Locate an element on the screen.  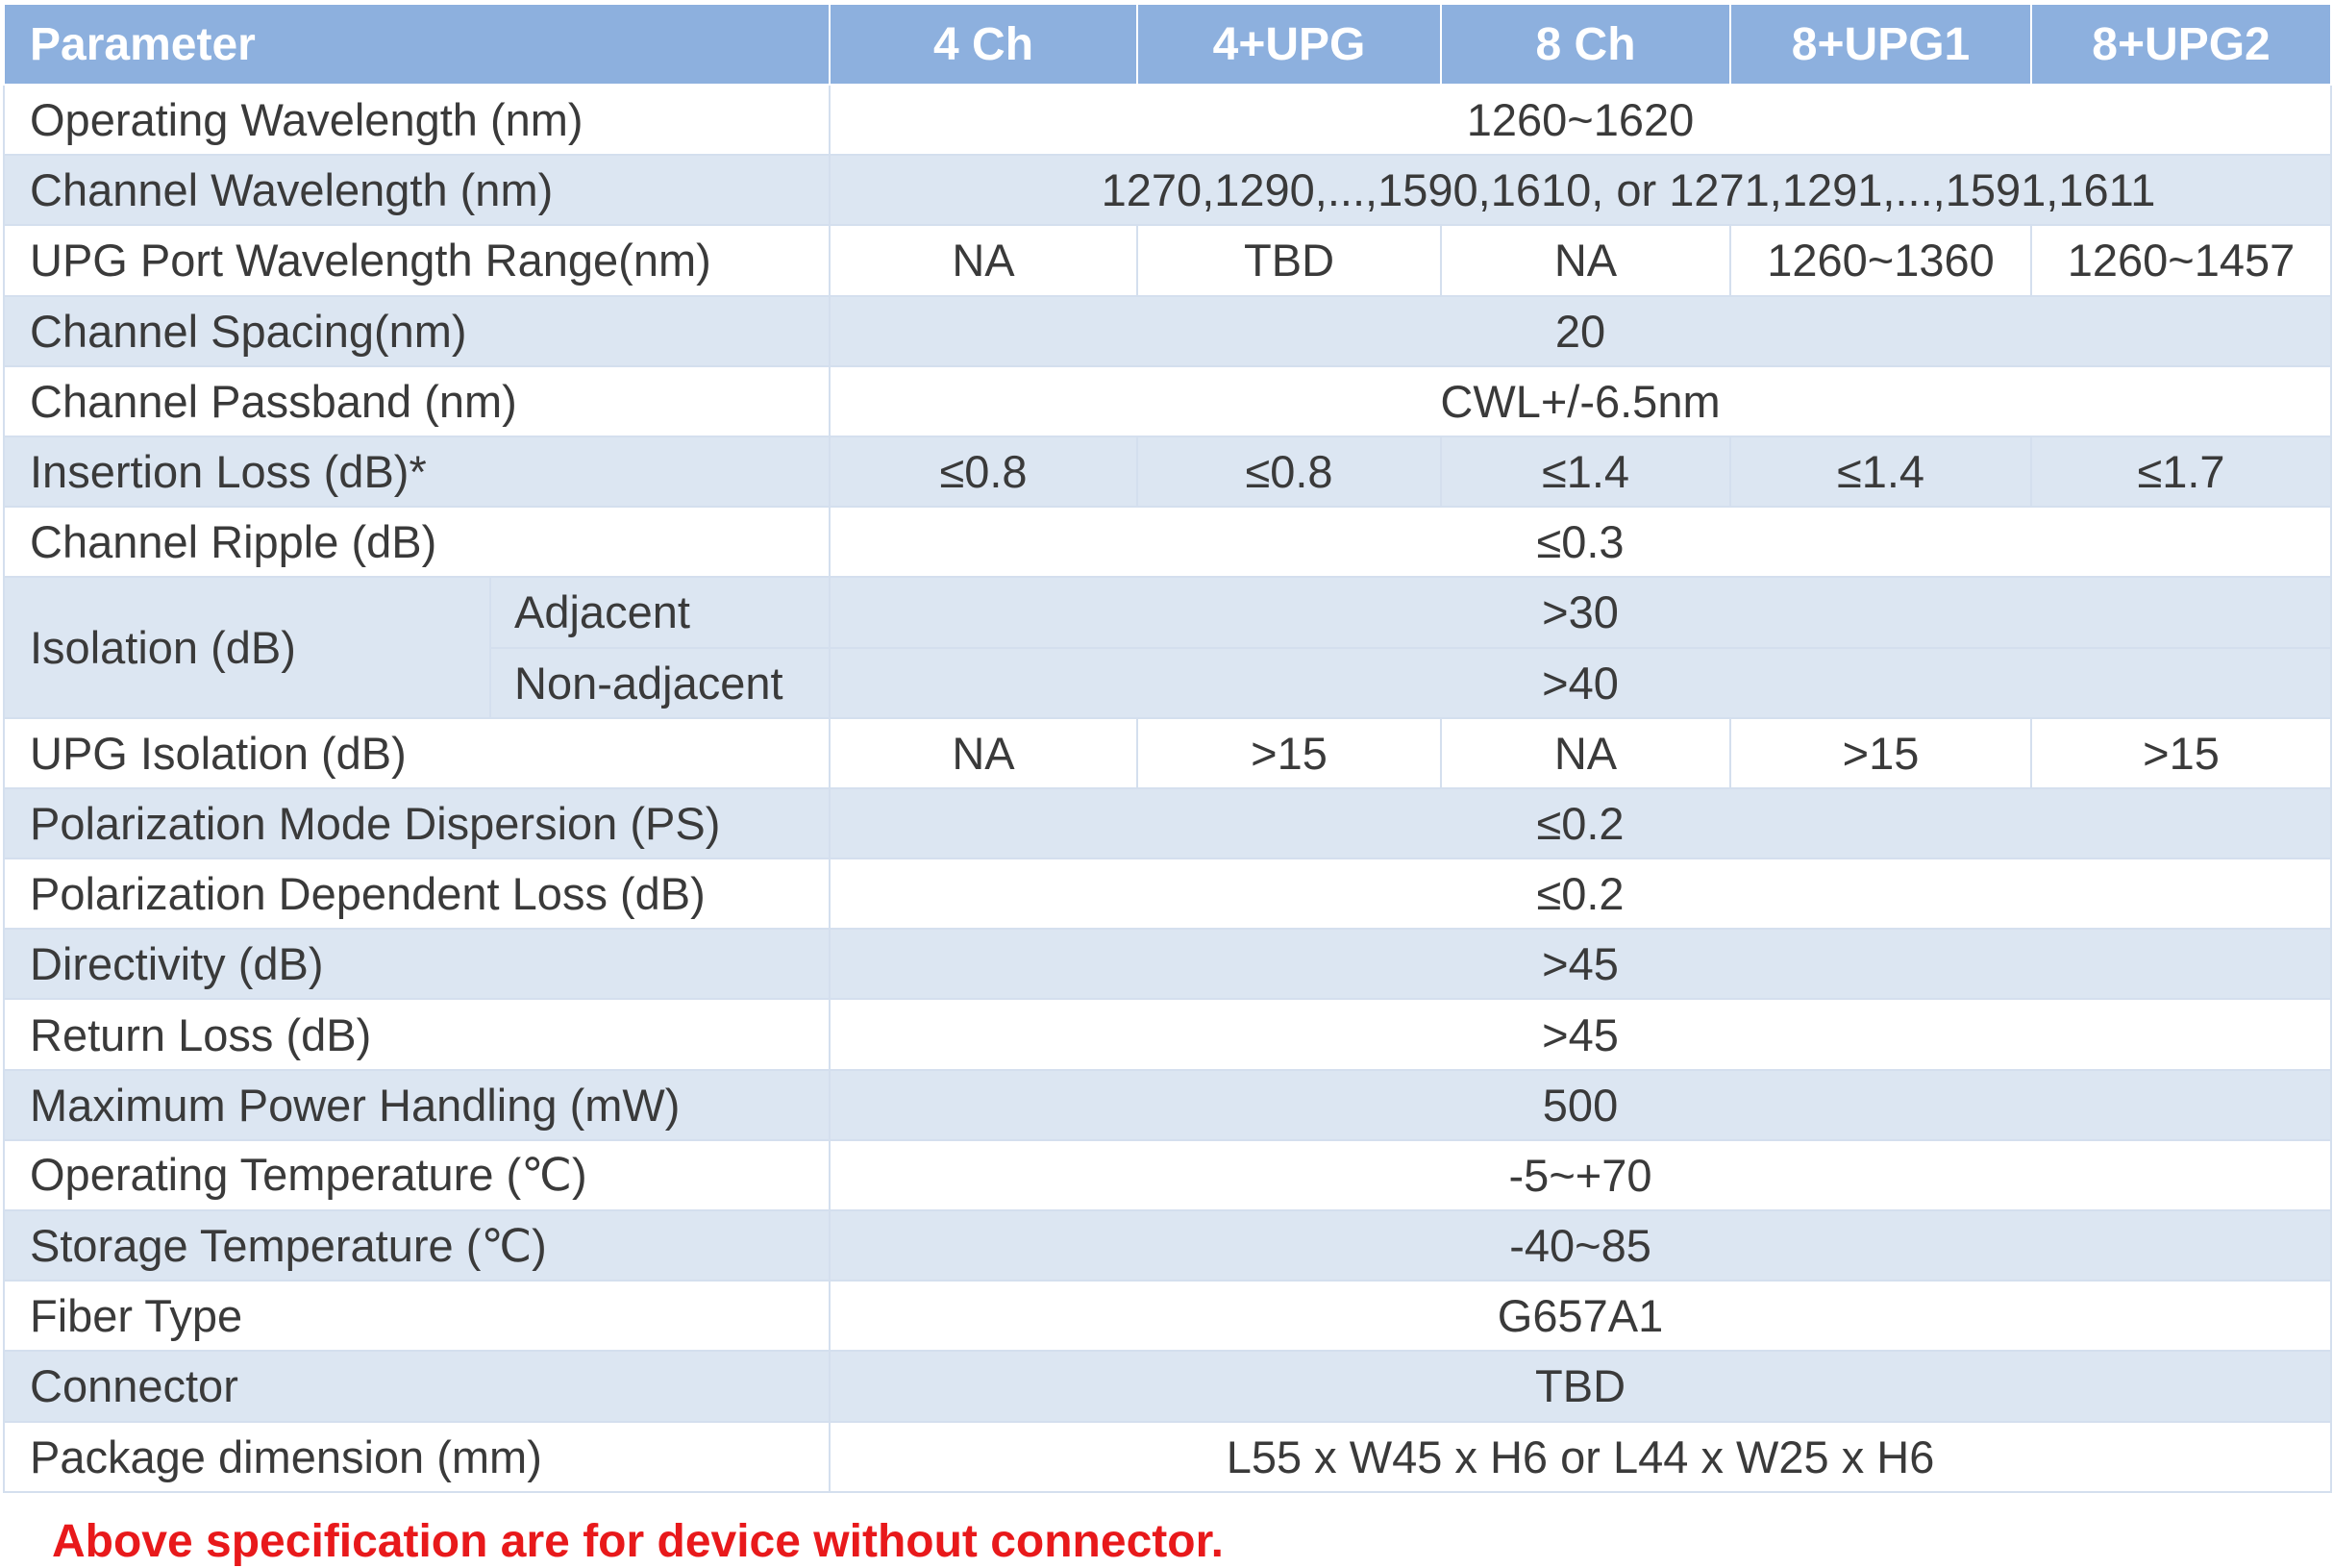
header-parameter: Parameter is located at coordinates (417, 44).